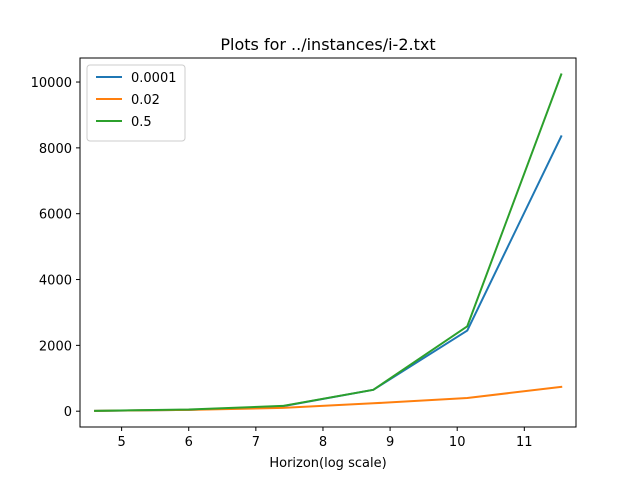 The image size is (640, 480). What do you see at coordinates (55, 215) in the screenshot?
I see `y-tick-label: 6000` at bounding box center [55, 215].